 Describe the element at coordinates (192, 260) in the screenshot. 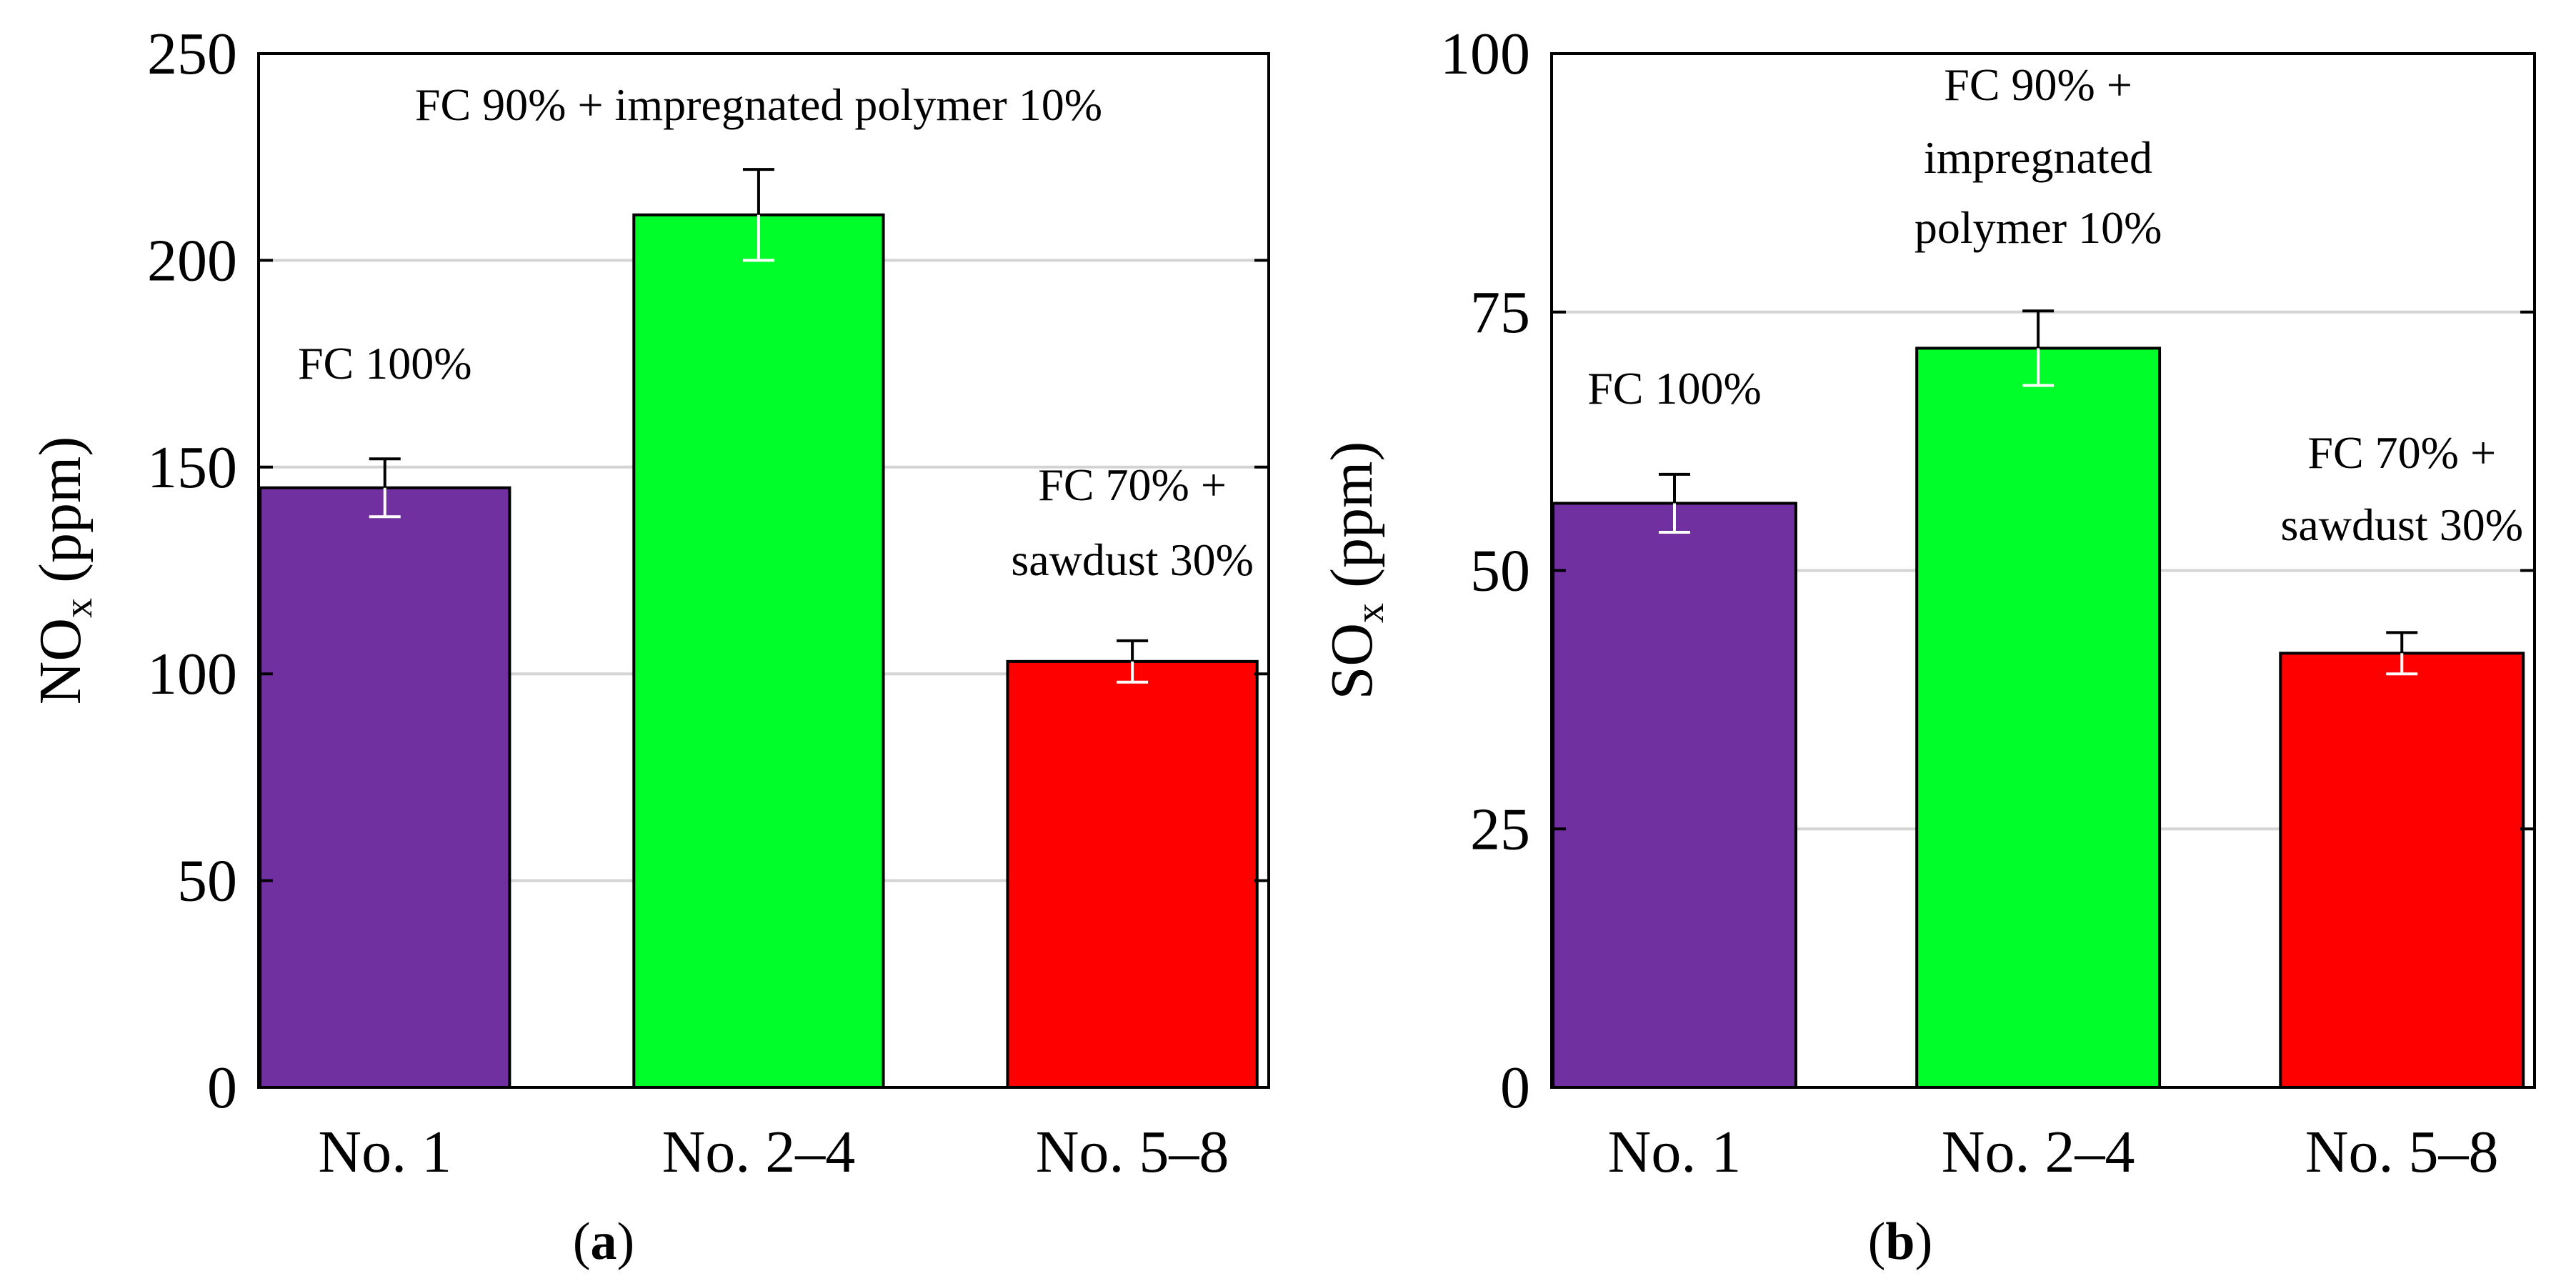

I see `y-tick-label: 200` at that location.